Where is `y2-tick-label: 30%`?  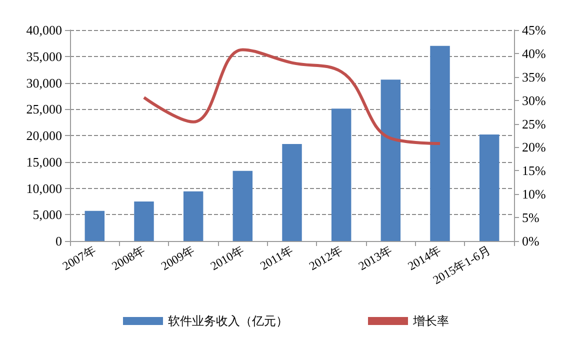 y2-tick-label: 30% is located at coordinates (534, 100).